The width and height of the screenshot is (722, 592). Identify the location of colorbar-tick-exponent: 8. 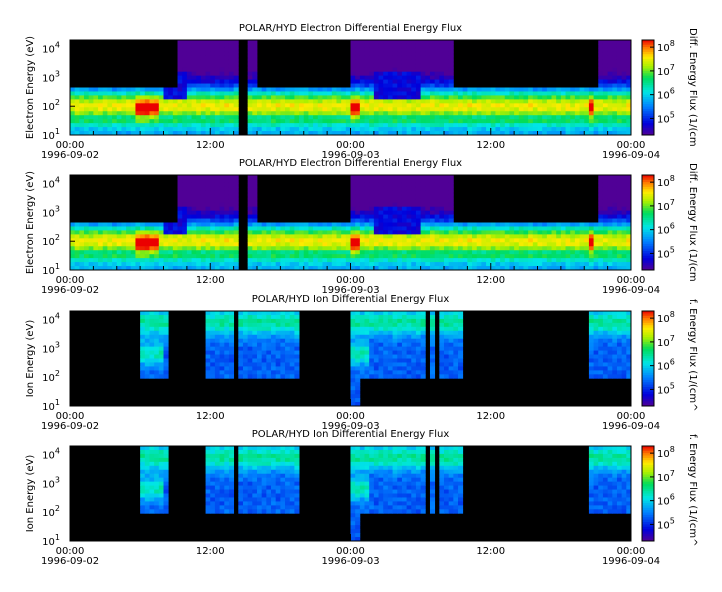
(672, 43).